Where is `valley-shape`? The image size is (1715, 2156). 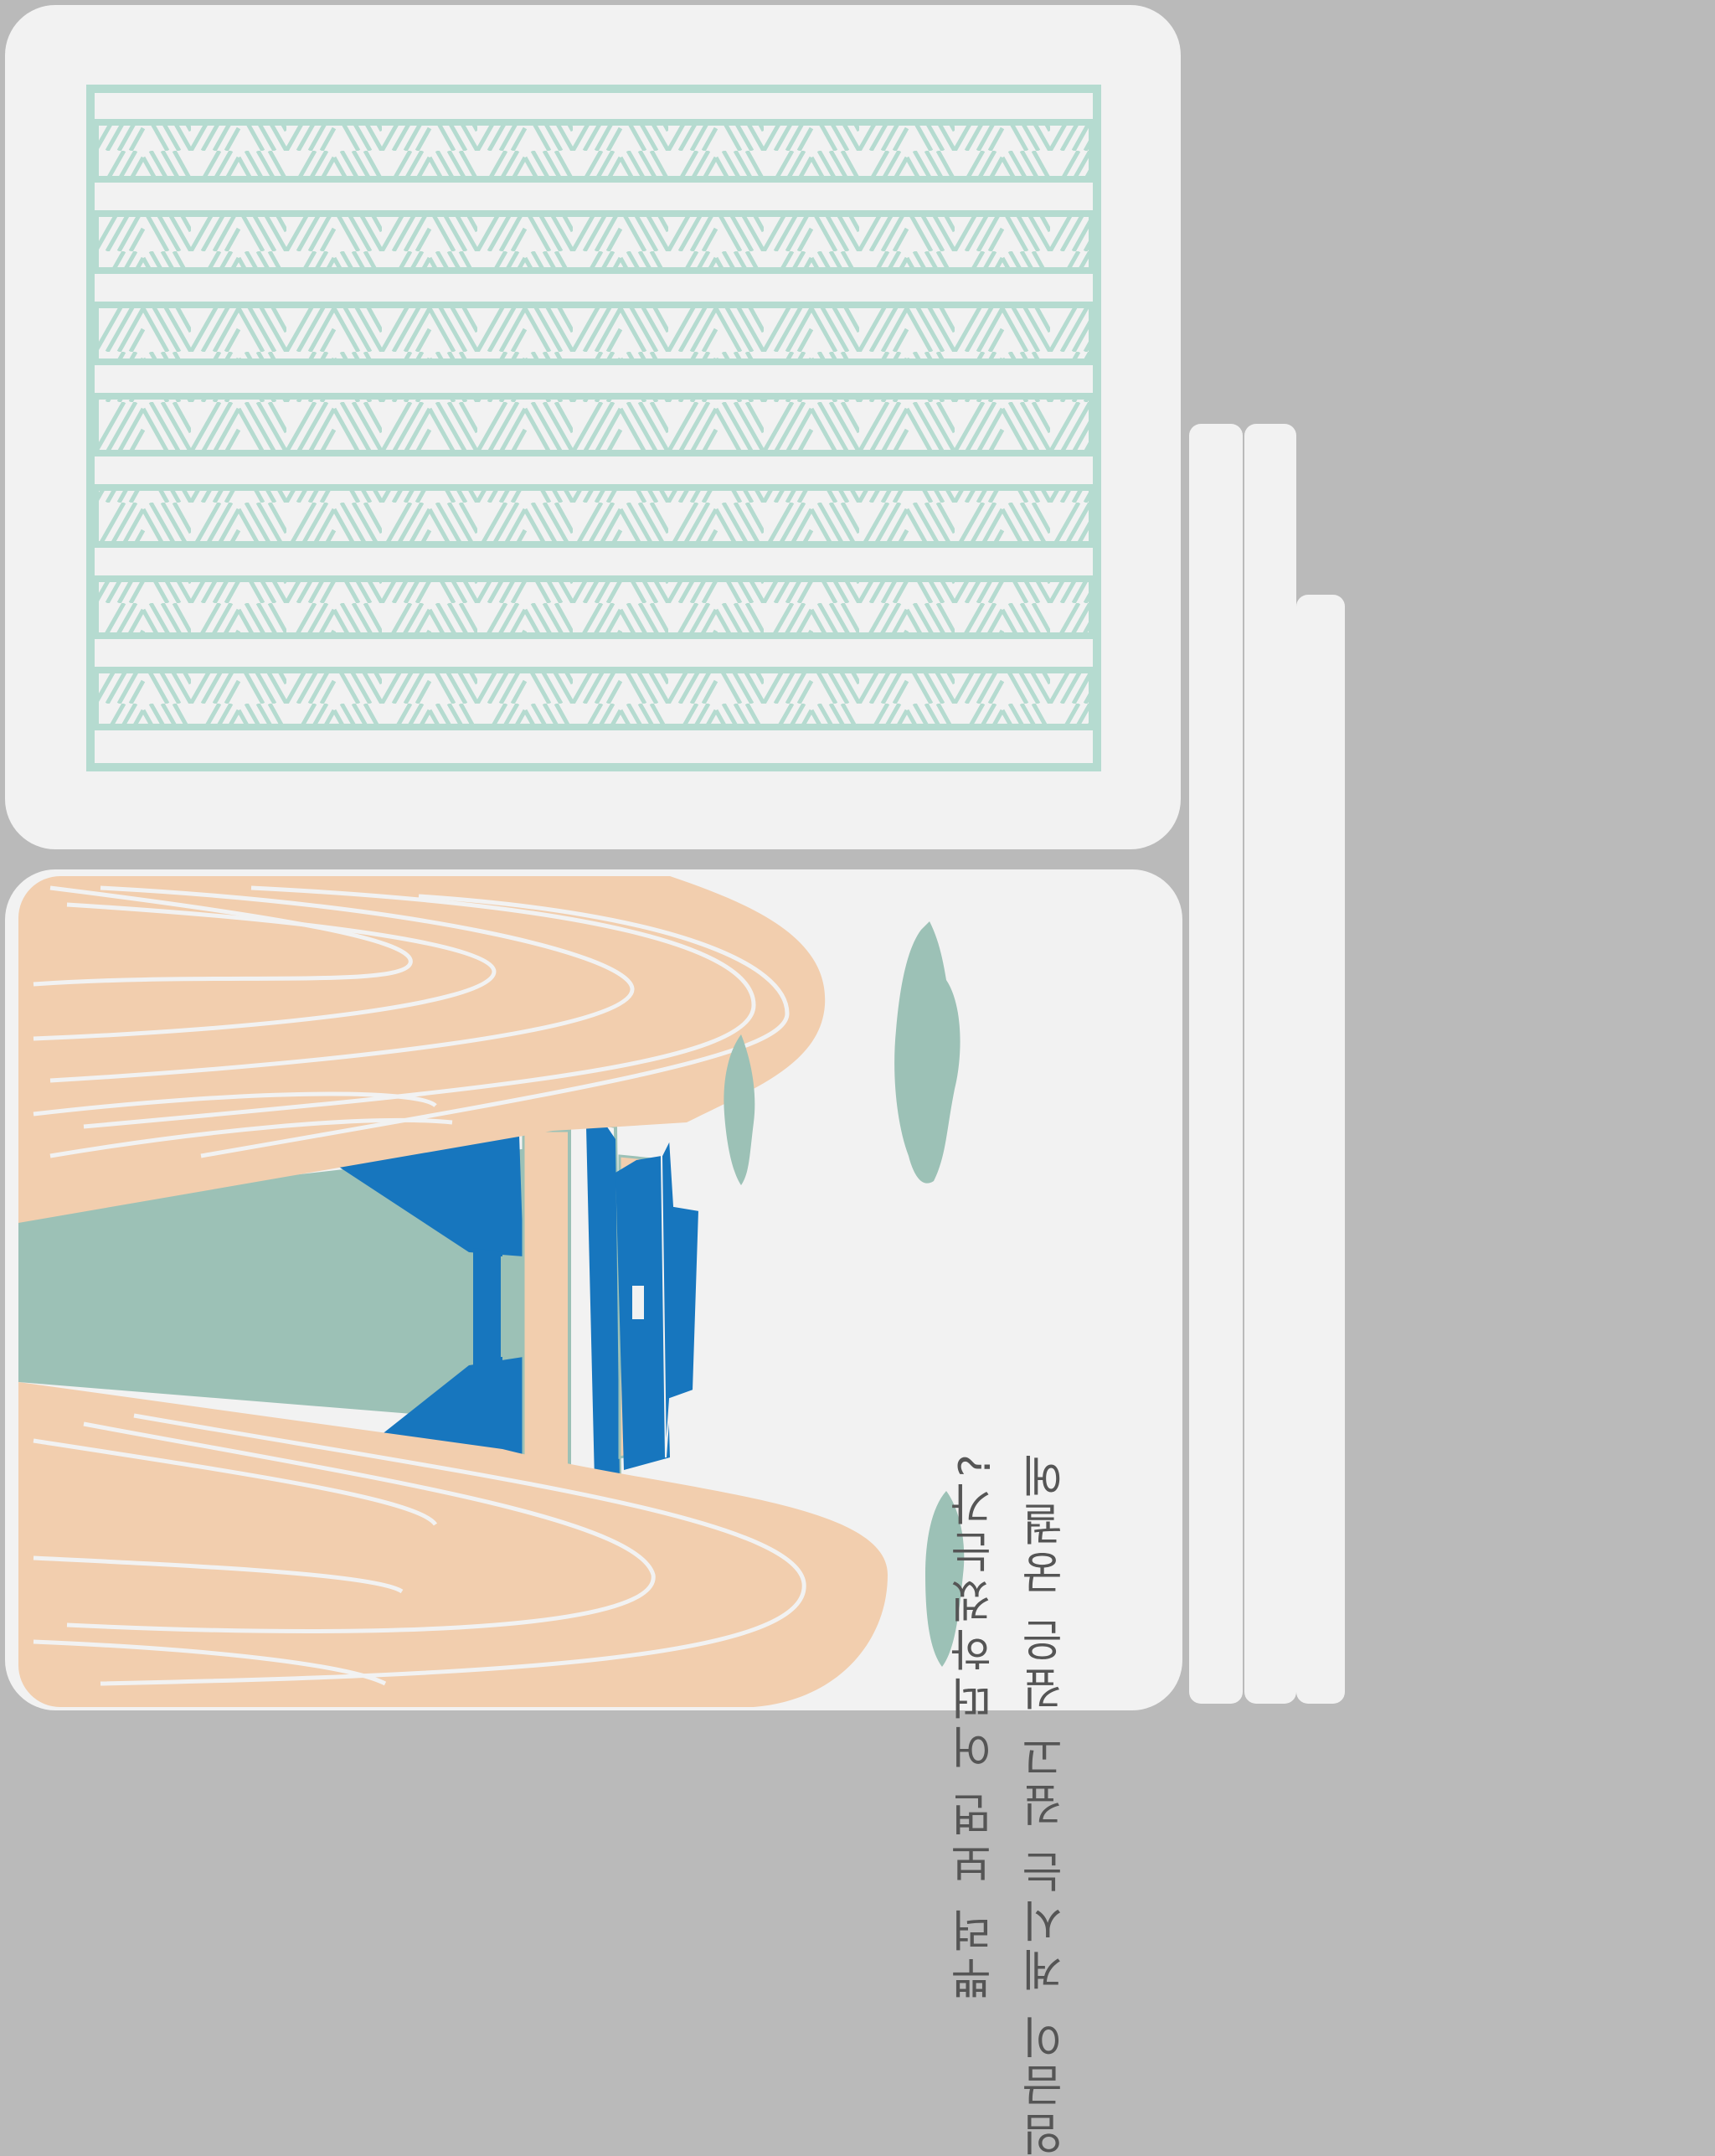
valley-shape is located at coordinates (277, 1286).